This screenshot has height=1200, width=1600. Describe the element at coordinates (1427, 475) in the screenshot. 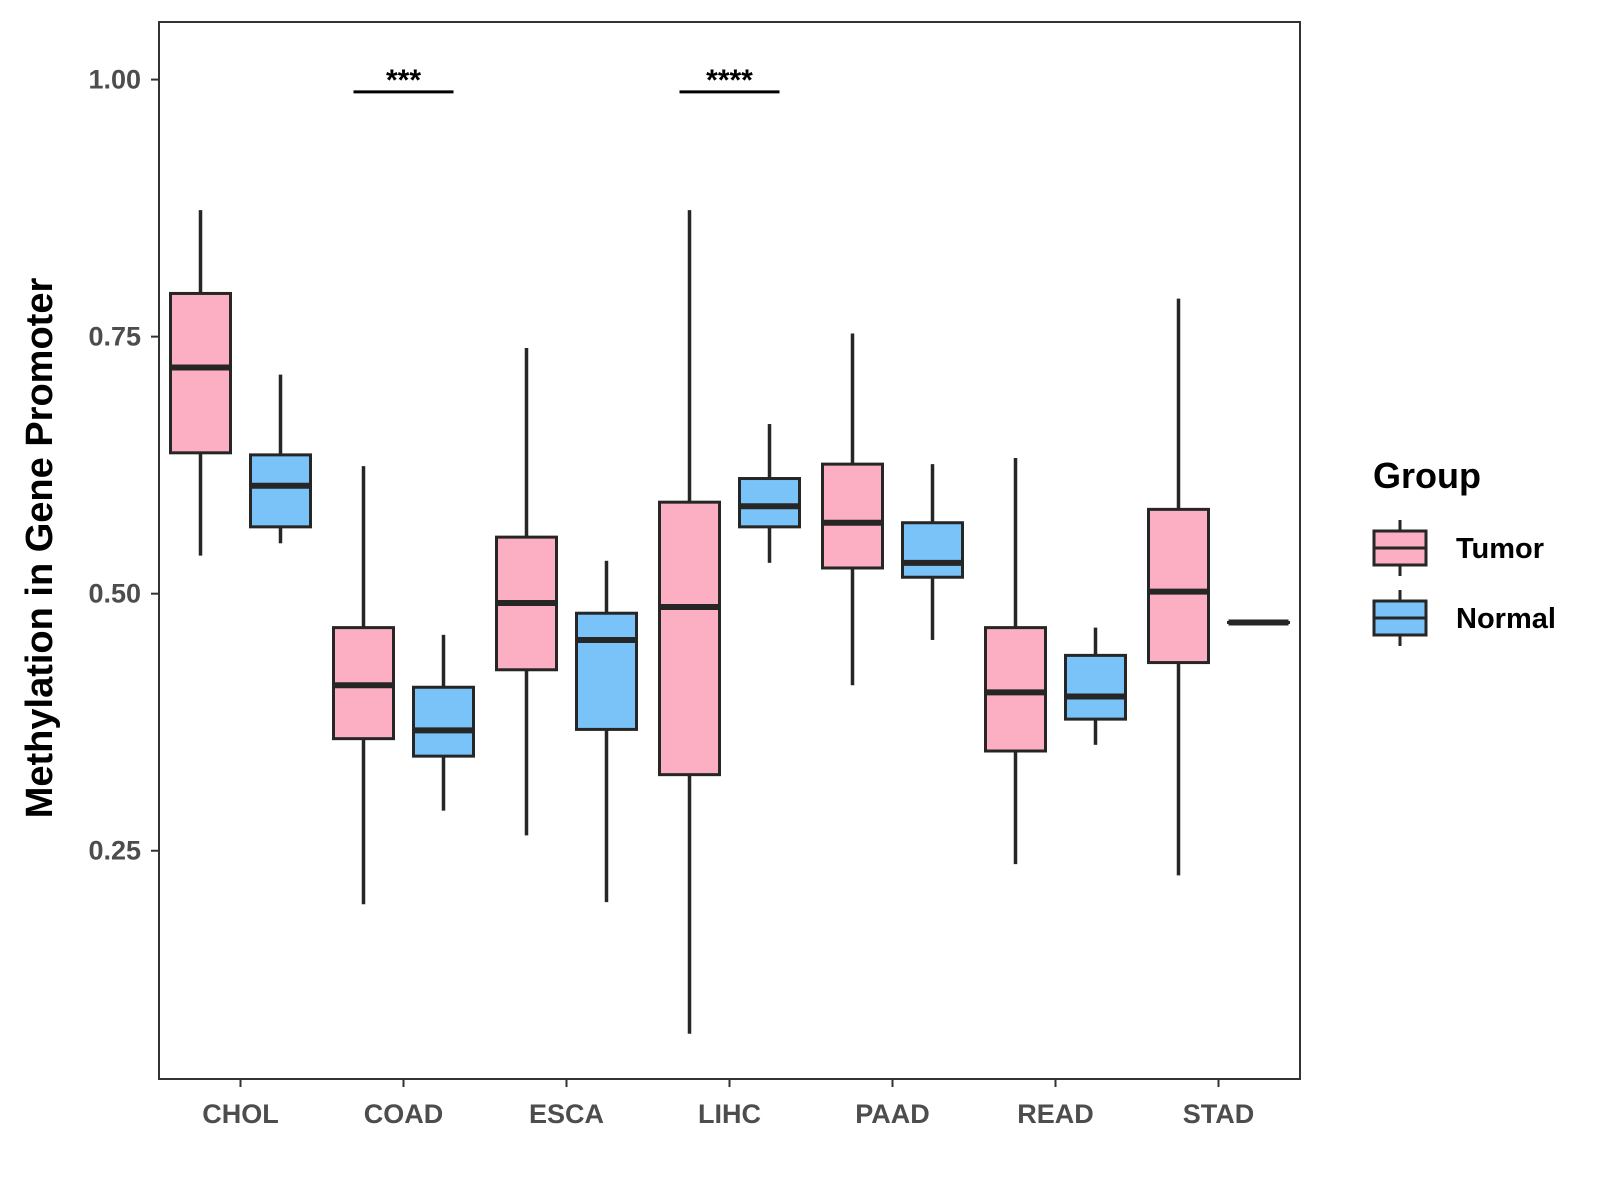

I see `legend-title: Group` at that location.